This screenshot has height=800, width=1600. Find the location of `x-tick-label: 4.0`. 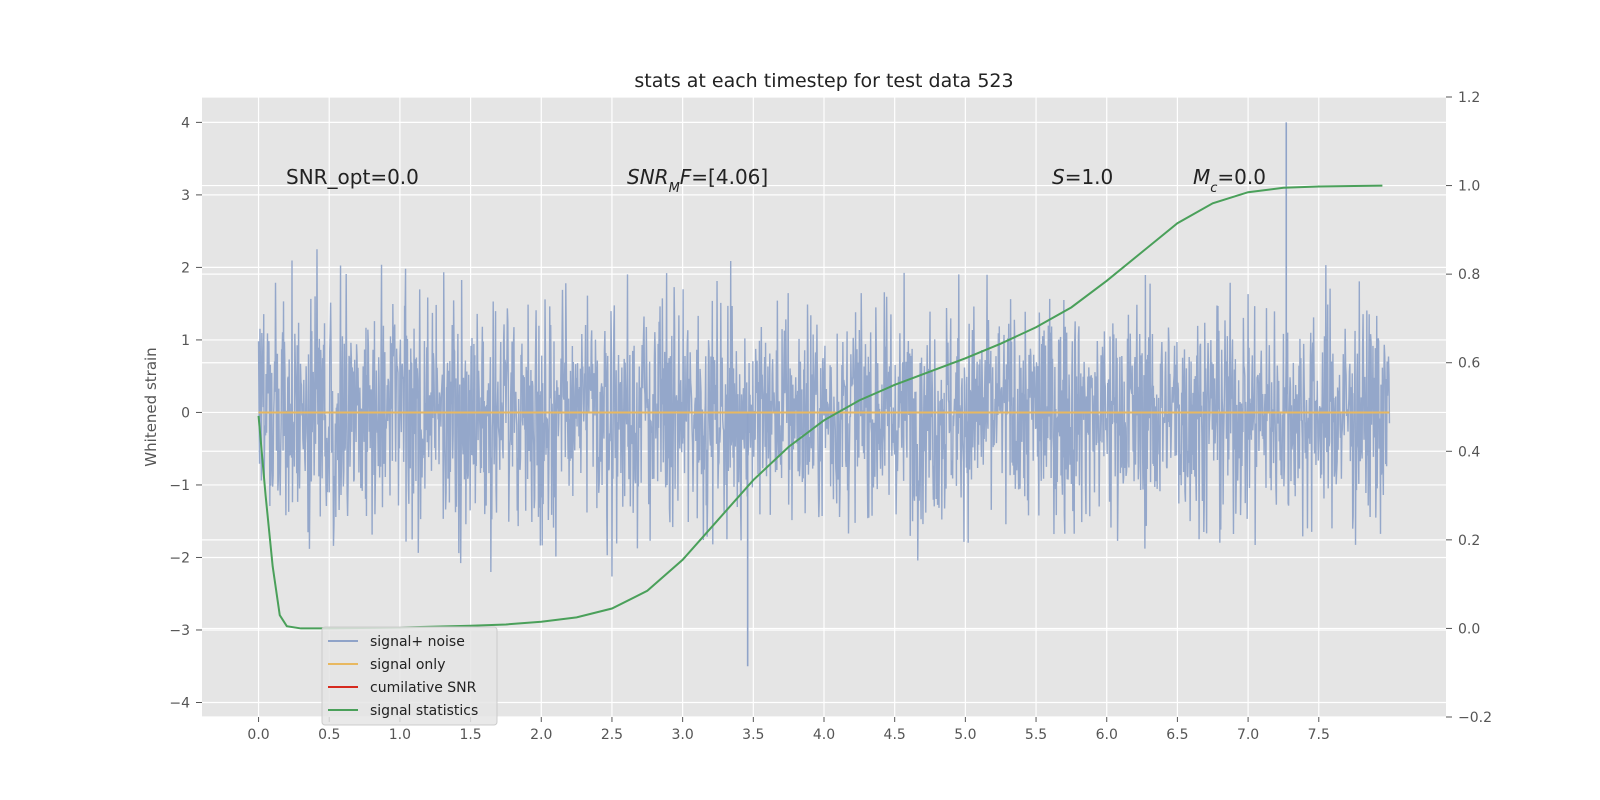

x-tick-label: 4.0 is located at coordinates (824, 735).